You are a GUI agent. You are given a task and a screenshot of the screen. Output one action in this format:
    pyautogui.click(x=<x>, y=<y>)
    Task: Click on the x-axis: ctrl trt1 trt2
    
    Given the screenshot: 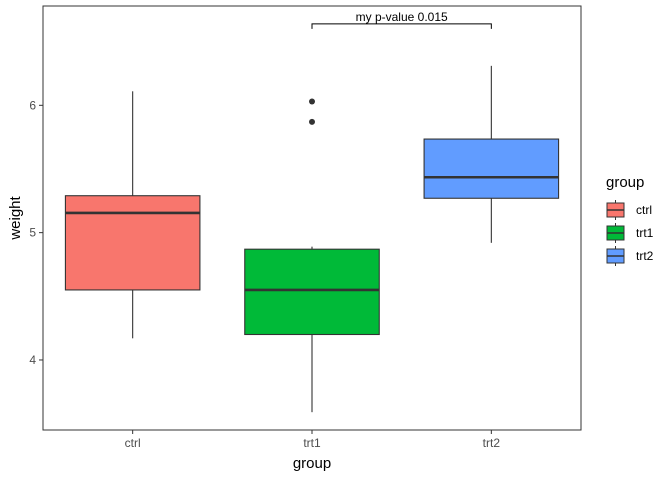 What is the action you would take?
    pyautogui.click(x=313, y=440)
    